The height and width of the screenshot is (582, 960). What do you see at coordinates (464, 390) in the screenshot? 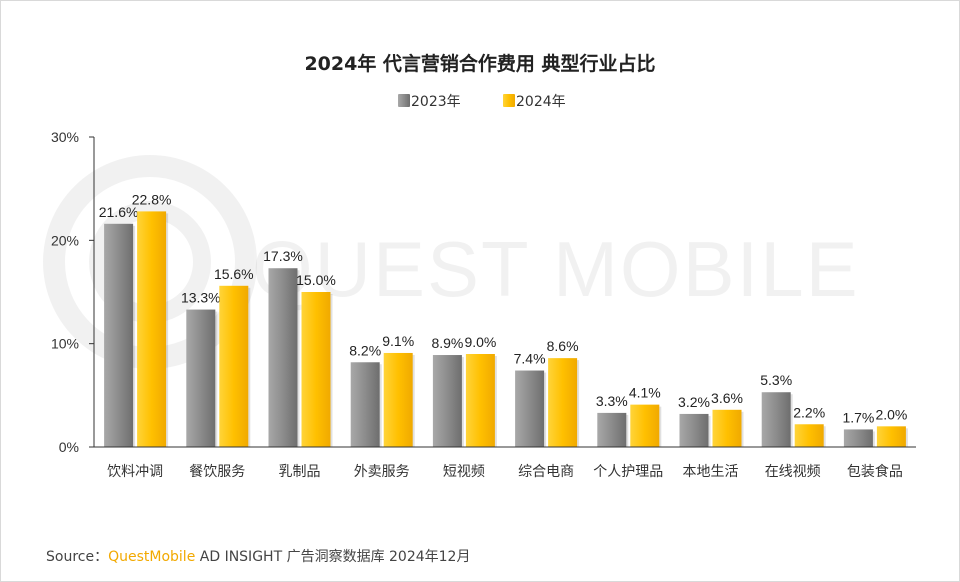
I see `bar-group: 8.9% 9.0%` at bounding box center [464, 390].